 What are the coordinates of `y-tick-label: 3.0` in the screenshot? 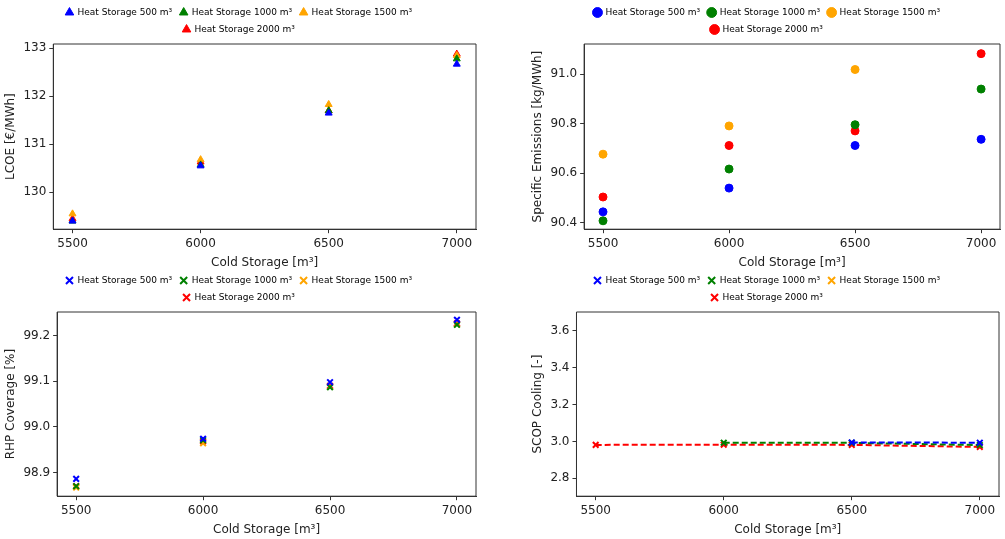 It's located at (560, 440).